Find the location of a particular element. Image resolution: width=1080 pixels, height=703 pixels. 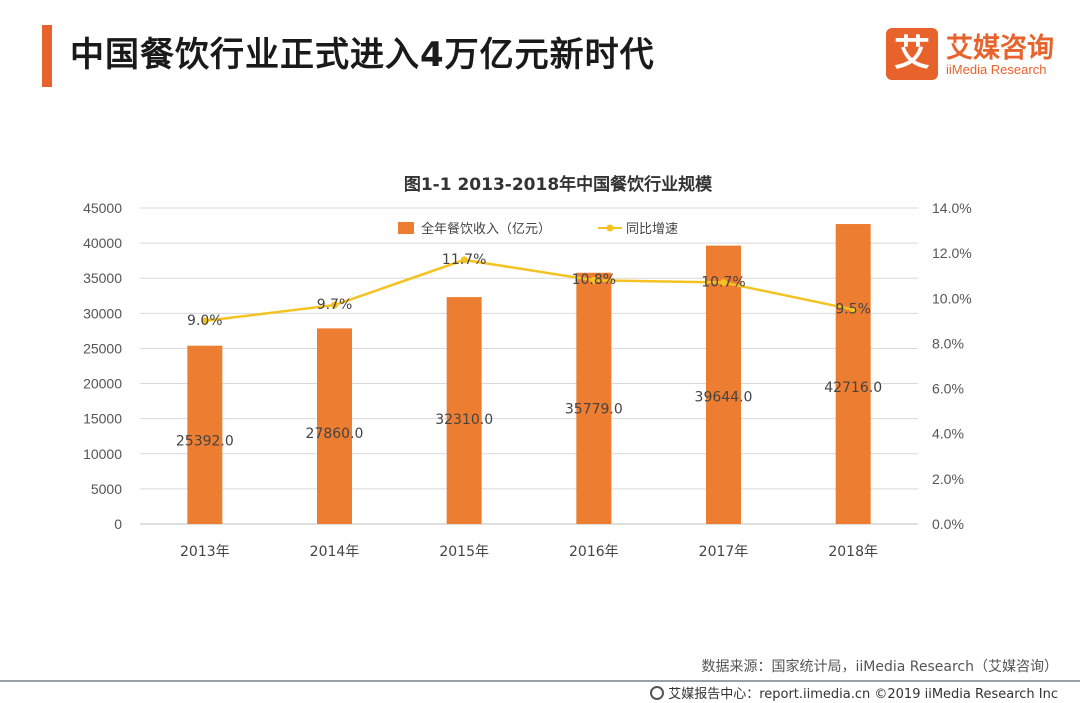

growth-rate-label: 9.0% is located at coordinates (205, 321).